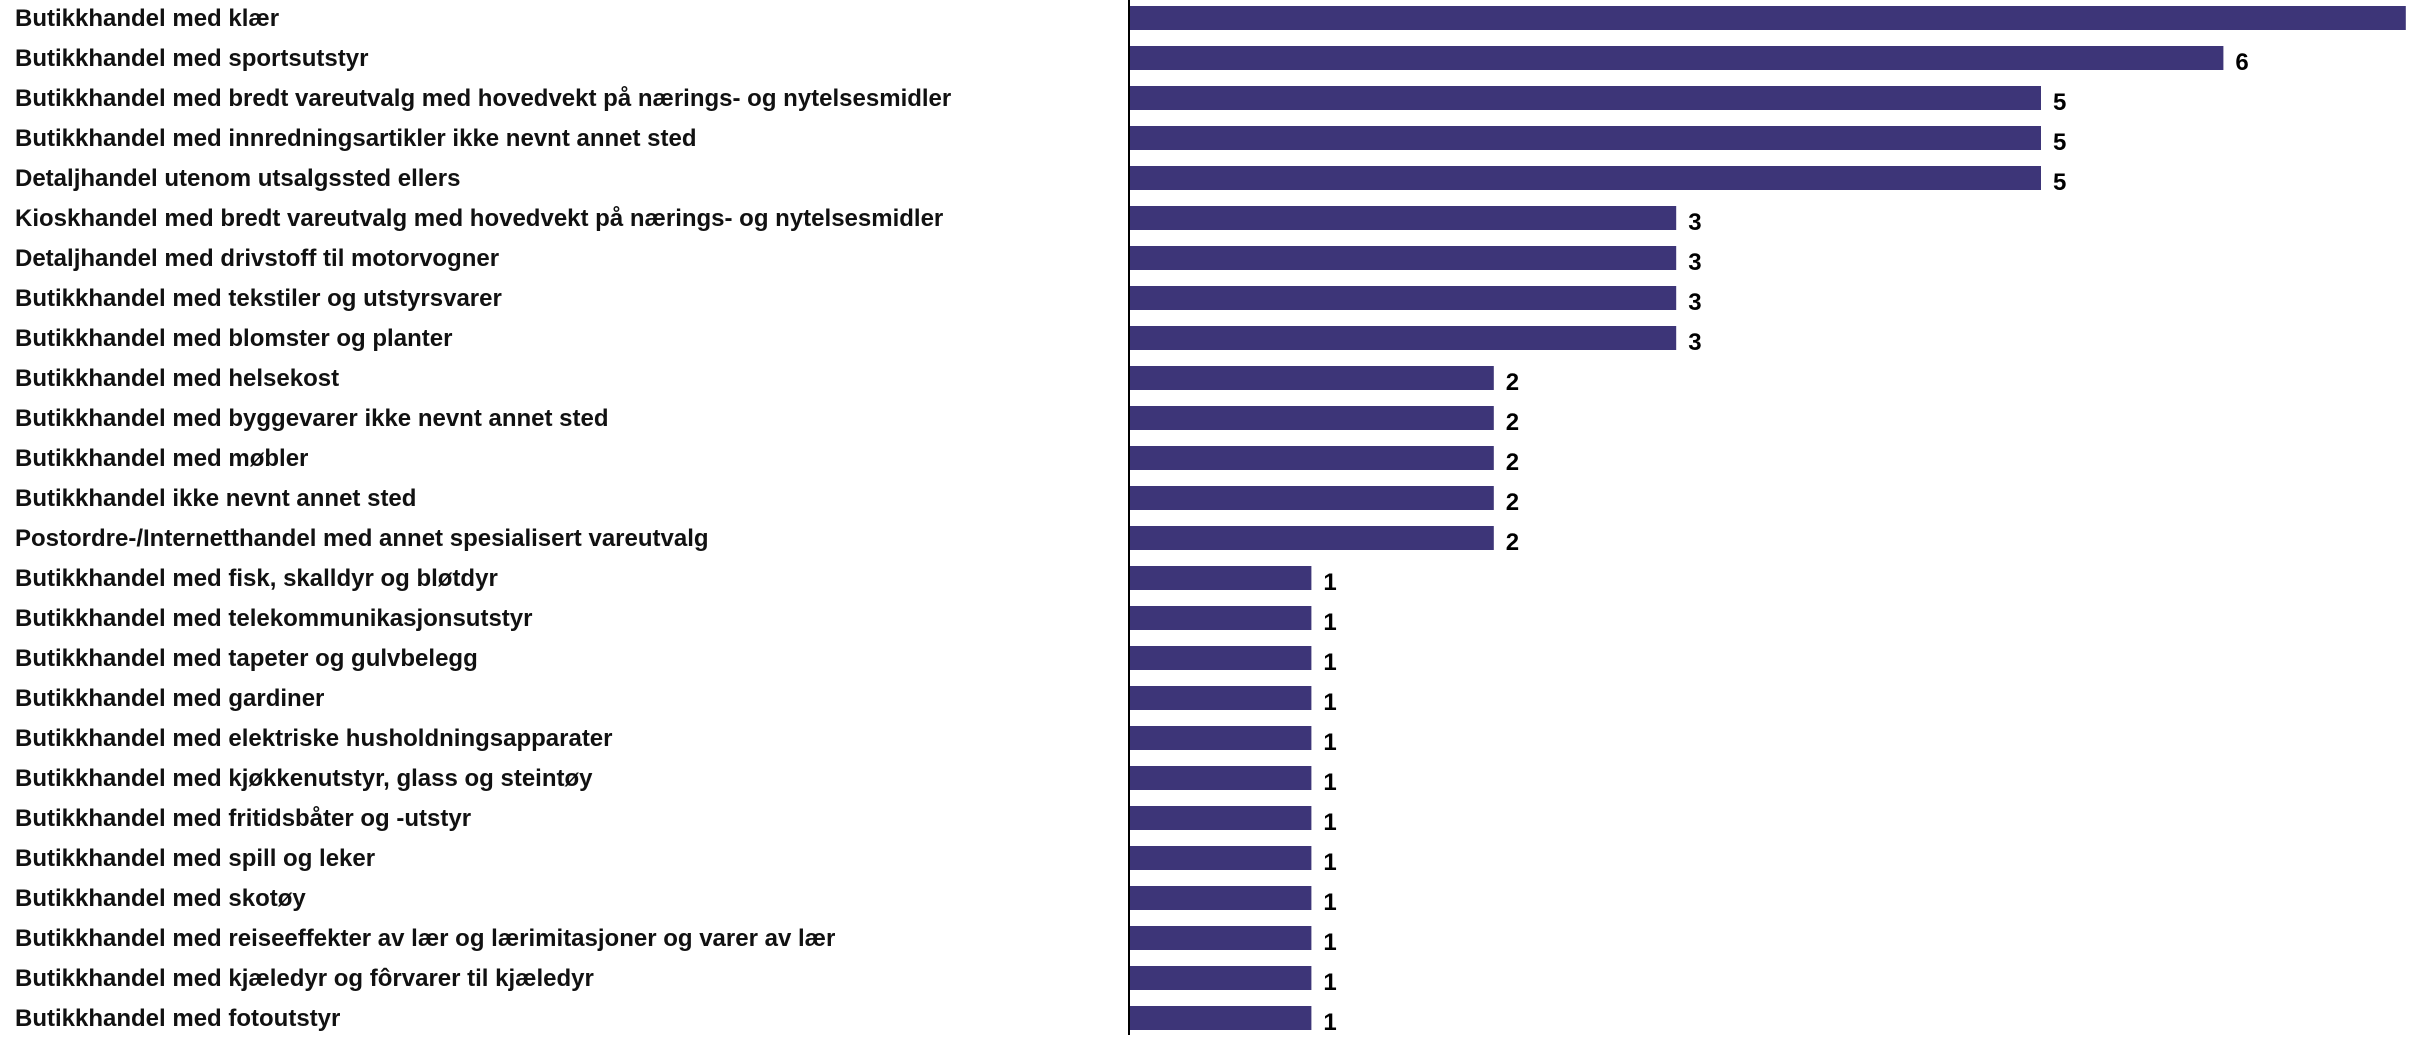 The width and height of the screenshot is (2410, 1040). What do you see at coordinates (160, 898) in the screenshot?
I see `category-label: Butikkhandel med skotøy` at bounding box center [160, 898].